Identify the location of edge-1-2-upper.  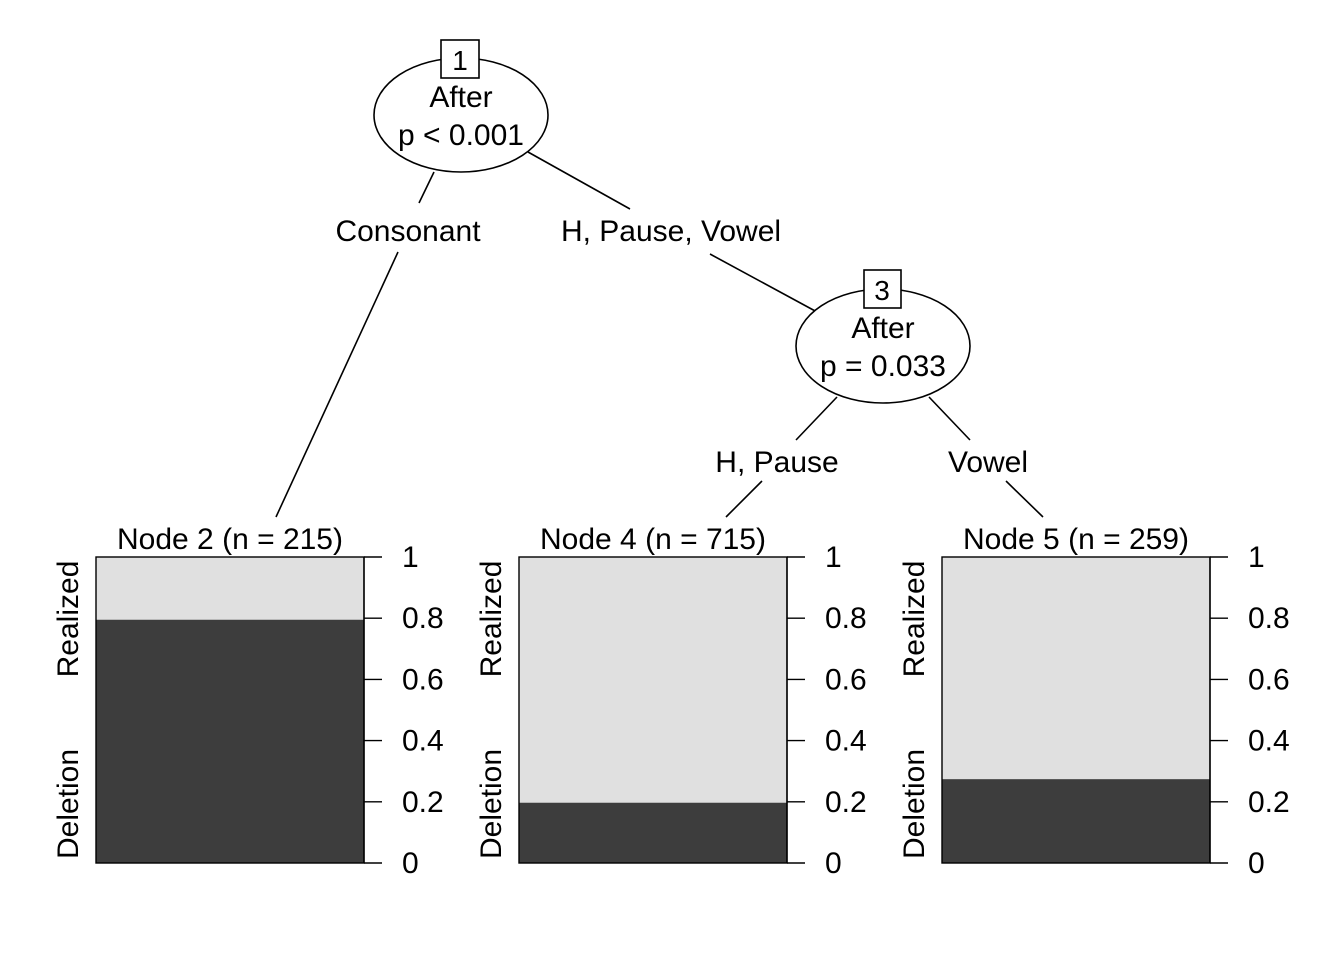
(426, 187).